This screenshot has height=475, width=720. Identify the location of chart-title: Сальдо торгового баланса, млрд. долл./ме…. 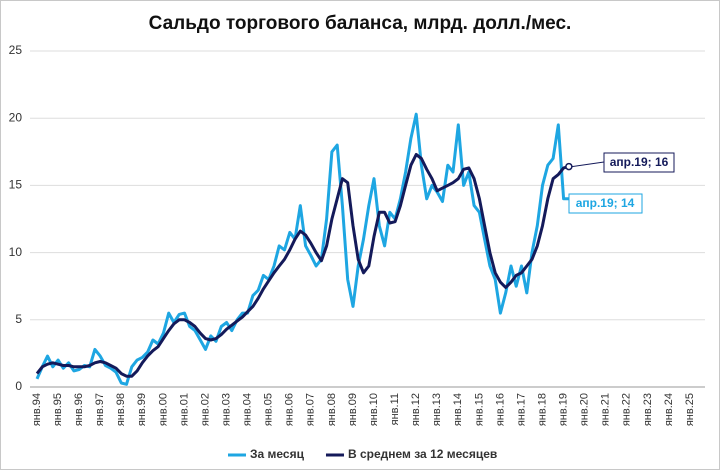
(360, 23).